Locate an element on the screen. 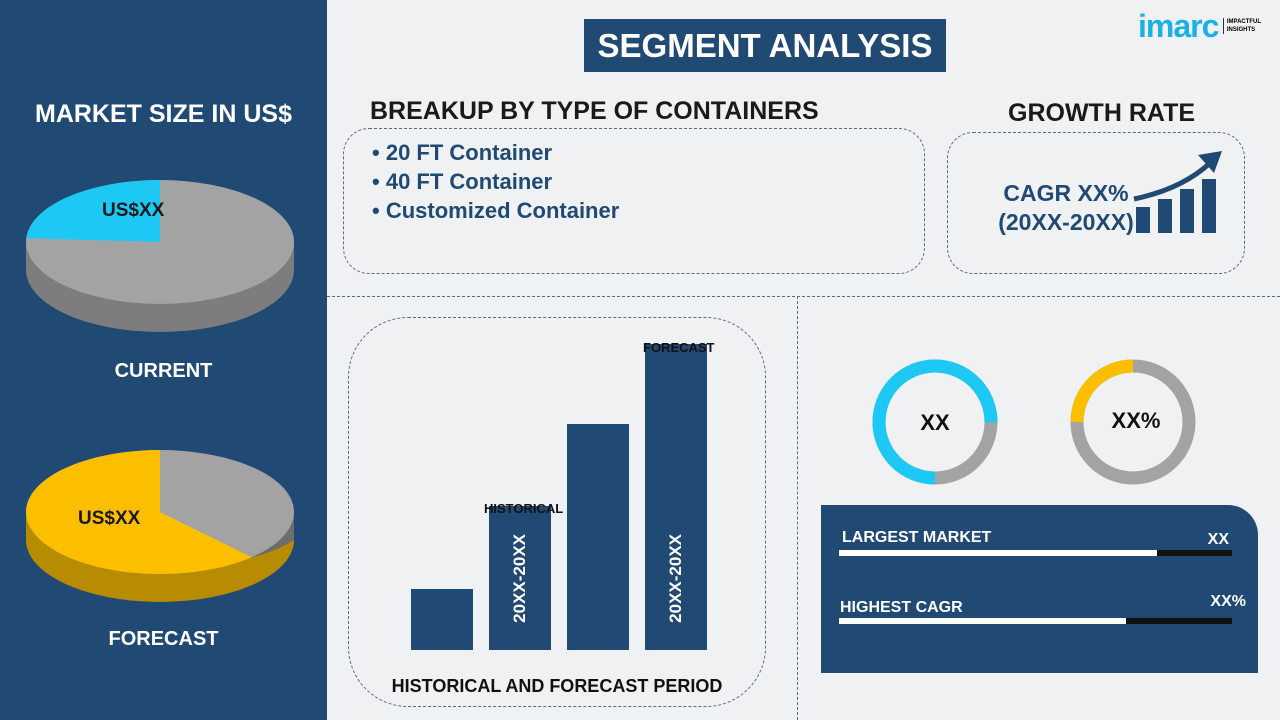  donut-2: XX% is located at coordinates (1133, 422).